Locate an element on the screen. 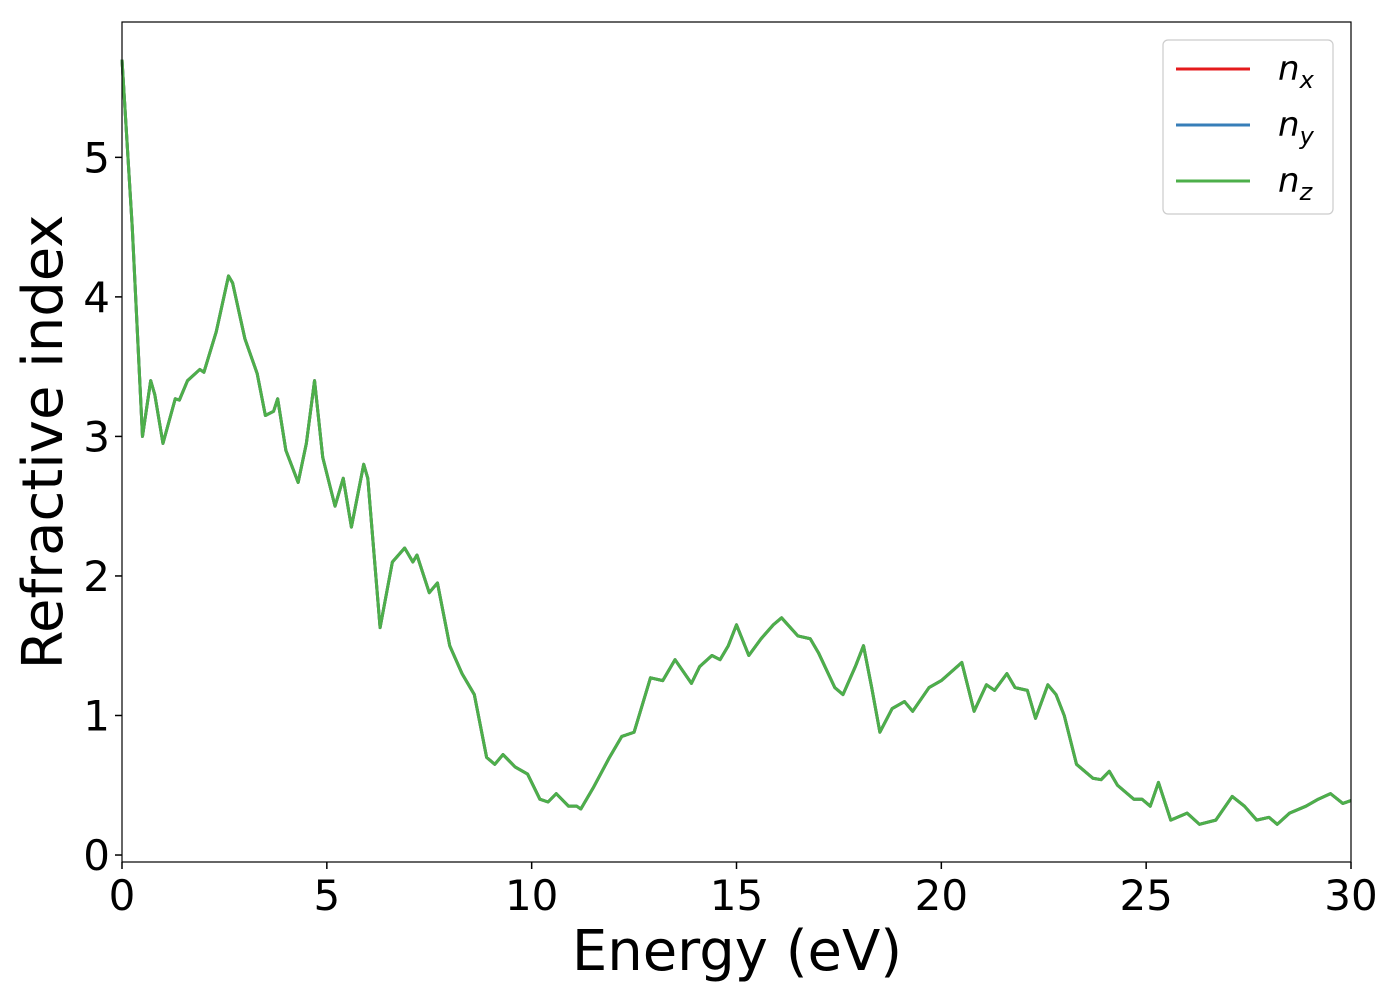  legend-box is located at coordinates (1248, 127).